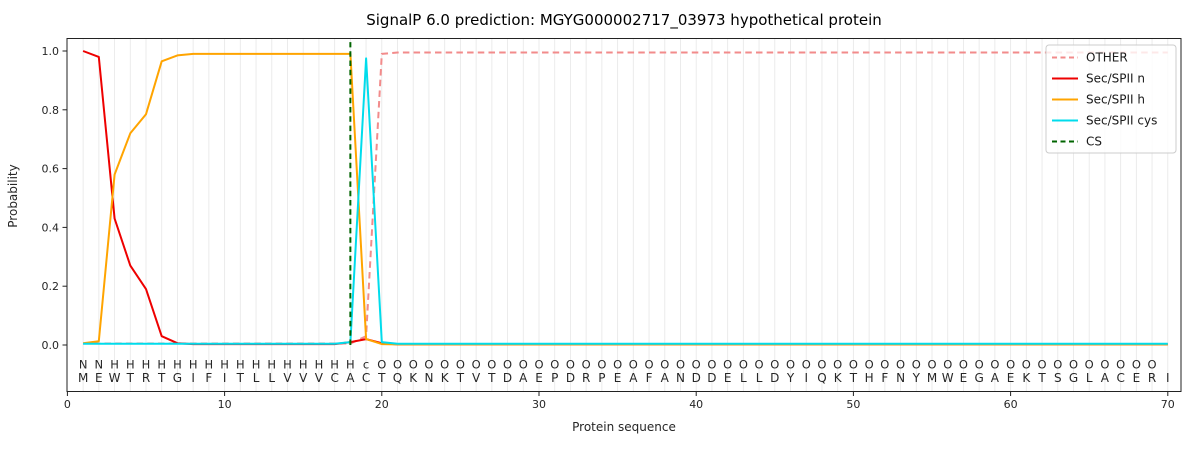  I want to click on y-axis-label: Probability, so click(13, 195).